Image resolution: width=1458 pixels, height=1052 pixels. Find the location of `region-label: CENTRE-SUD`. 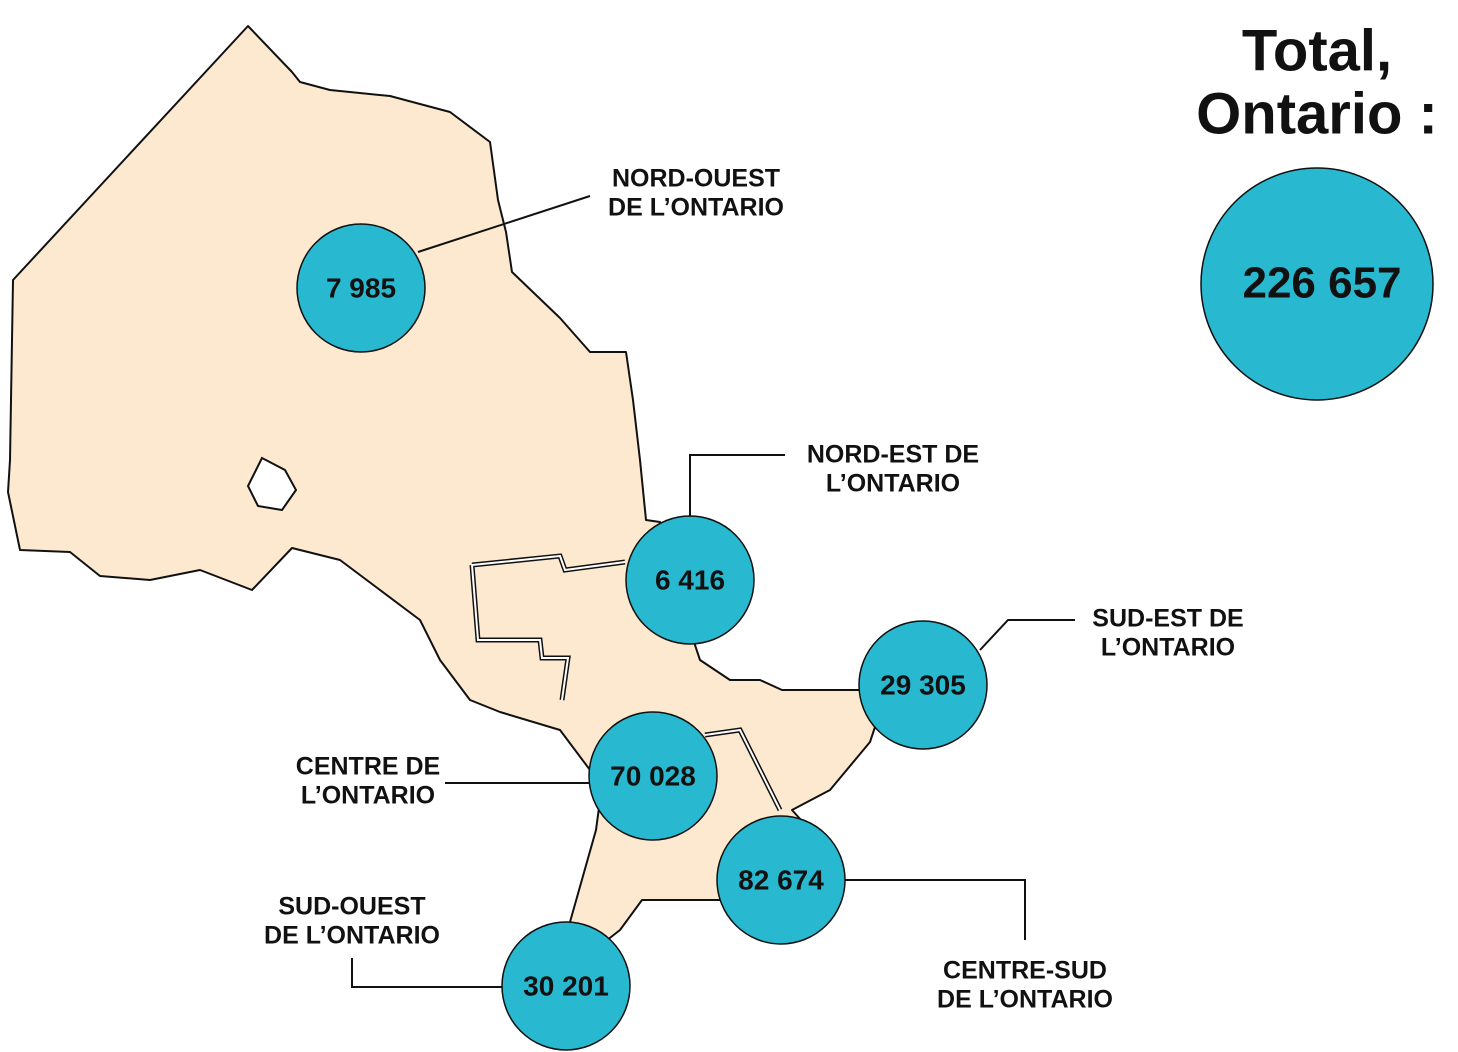

region-label: CENTRE-SUD is located at coordinates (1025, 971).